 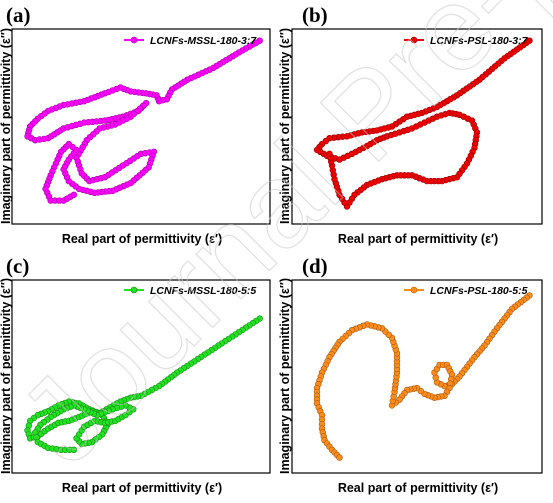 What do you see at coordinates (6, 376) in the screenshot?
I see `y-axis-label-c: Imaginary part of permittivity (ε″)` at bounding box center [6, 376].